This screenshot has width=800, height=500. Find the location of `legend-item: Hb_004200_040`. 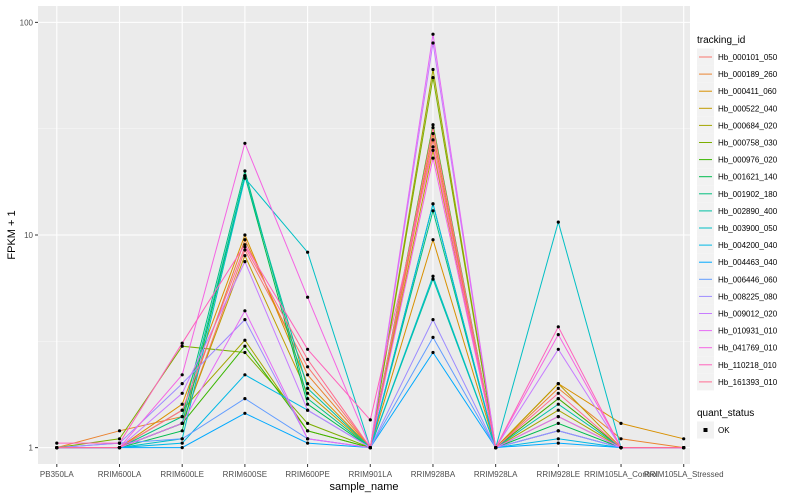

legend-item: Hb_004200_040 is located at coordinates (737, 245).